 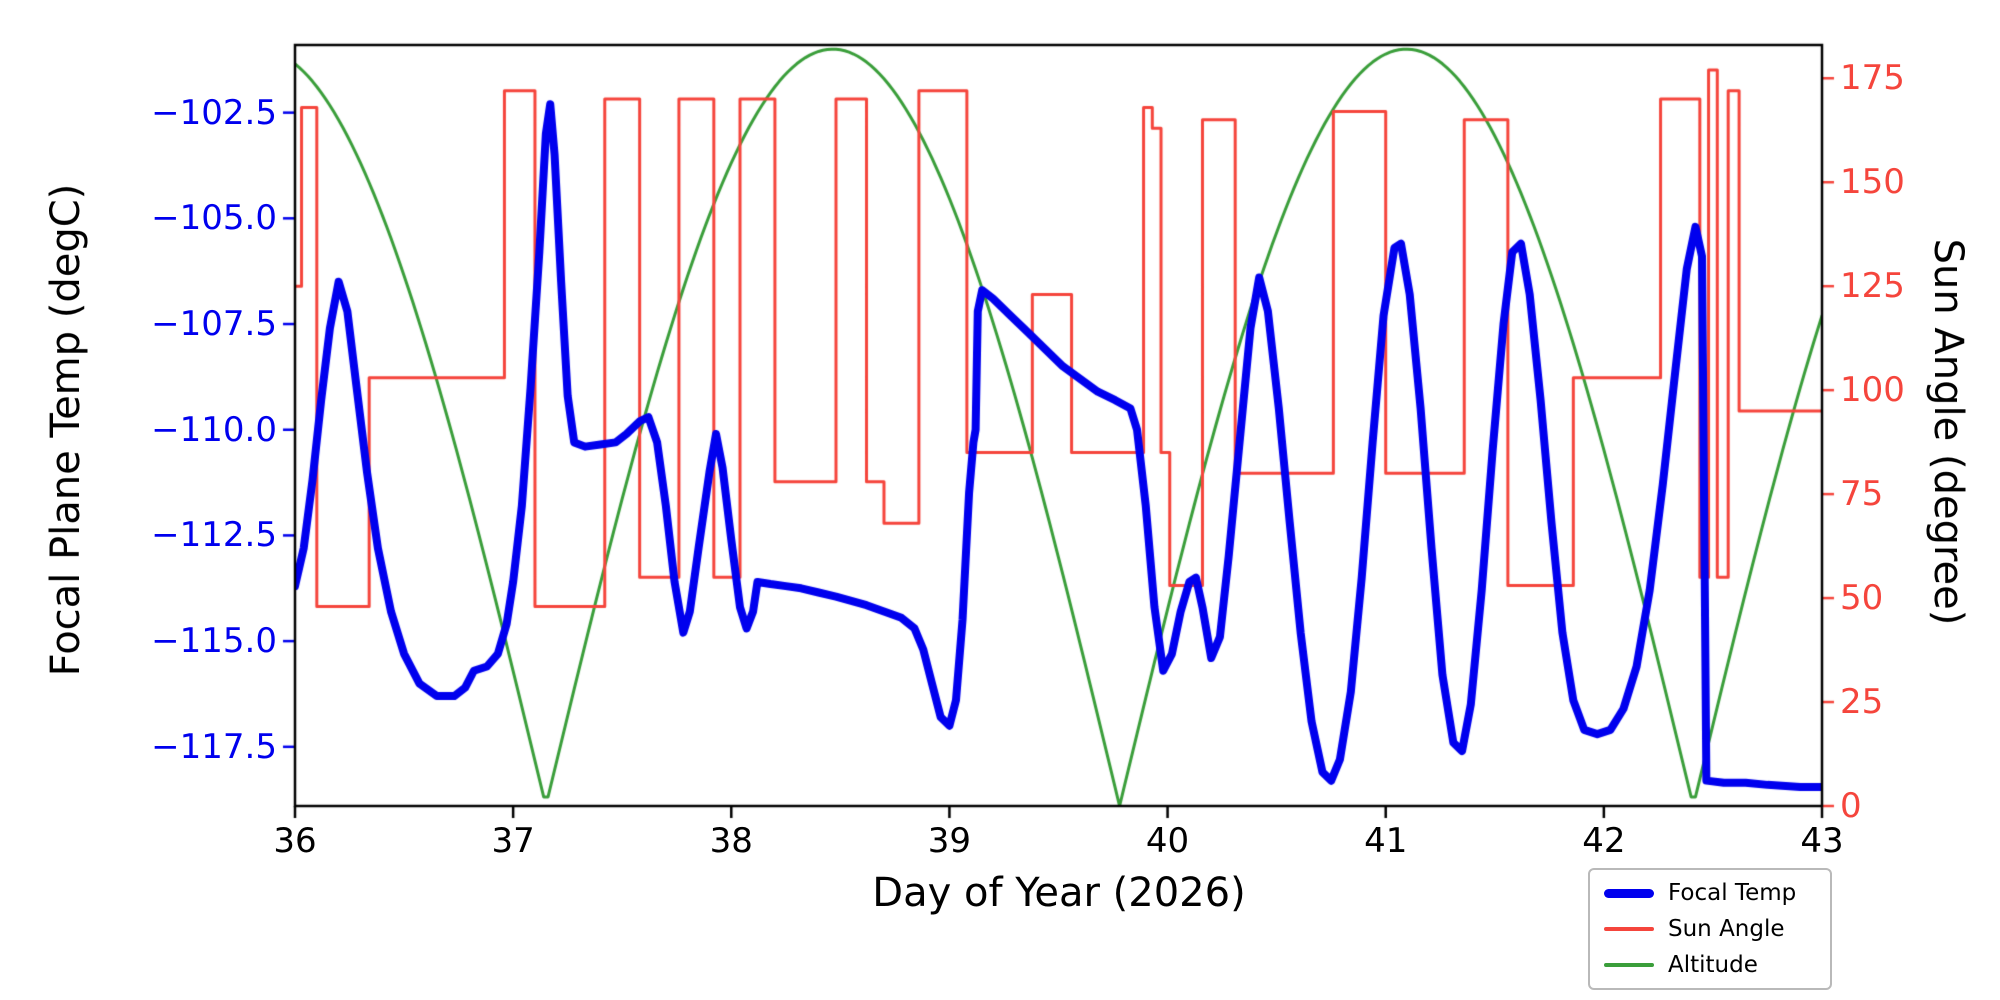 What do you see at coordinates (1862, 702) in the screenshot?
I see `y-right-tick-label: 25` at bounding box center [1862, 702].